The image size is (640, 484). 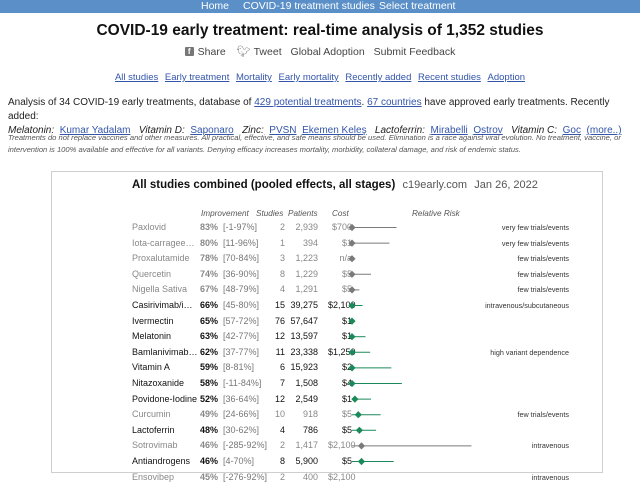 What do you see at coordinates (189, 51) in the screenshot?
I see `facebook-icon: f` at bounding box center [189, 51].